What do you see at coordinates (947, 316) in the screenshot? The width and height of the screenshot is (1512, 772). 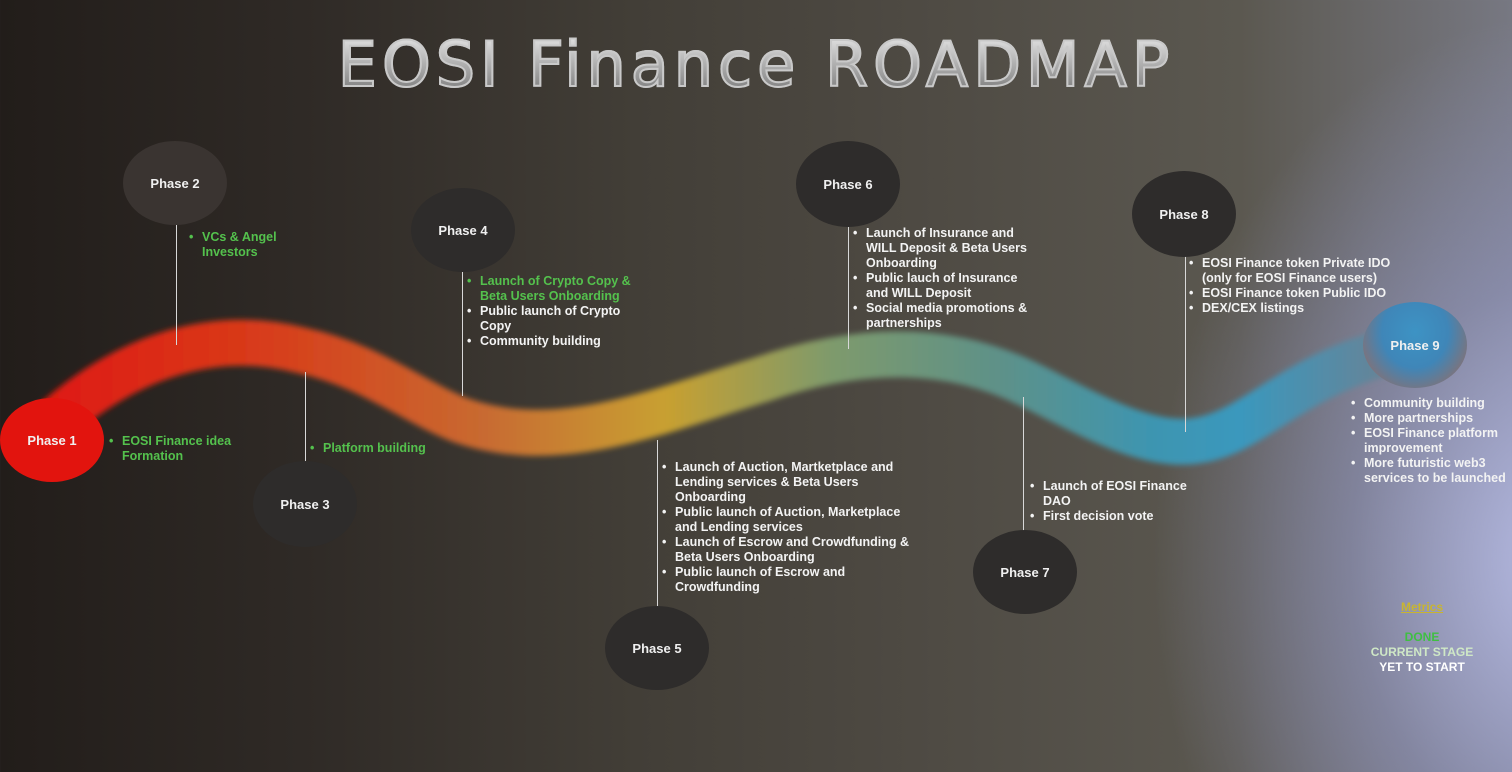 I see `list-item: Social media promotions & partnerships` at bounding box center [947, 316].